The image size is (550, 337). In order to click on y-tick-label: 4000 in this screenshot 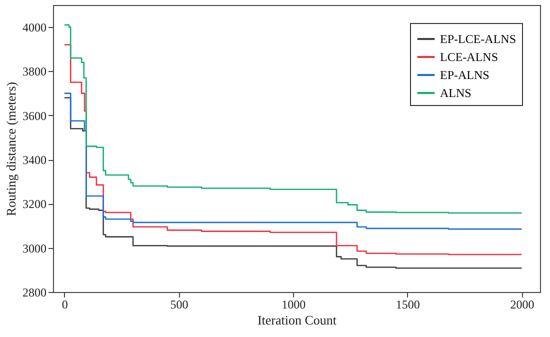, I will do `click(34, 27)`.